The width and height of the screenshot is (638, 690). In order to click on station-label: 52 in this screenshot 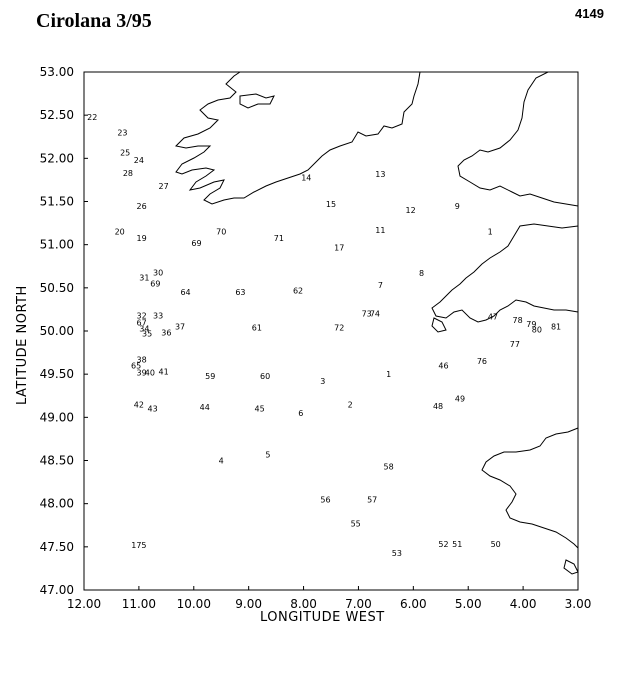, I will do `click(443, 544)`.